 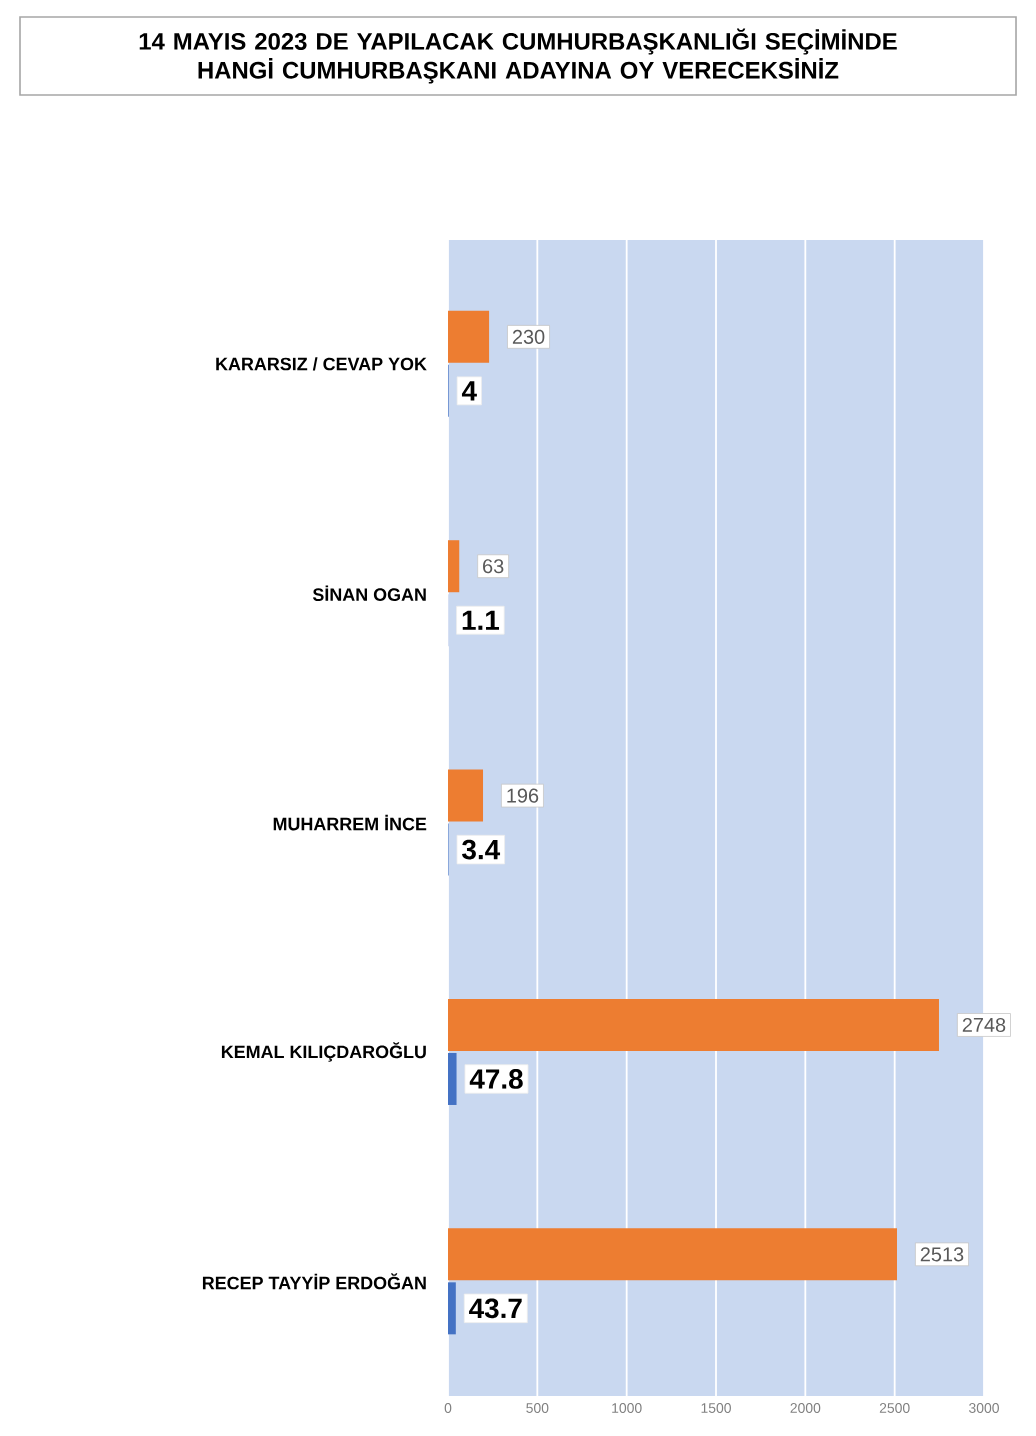 I want to click on data-label: 1.1, so click(x=481, y=620).